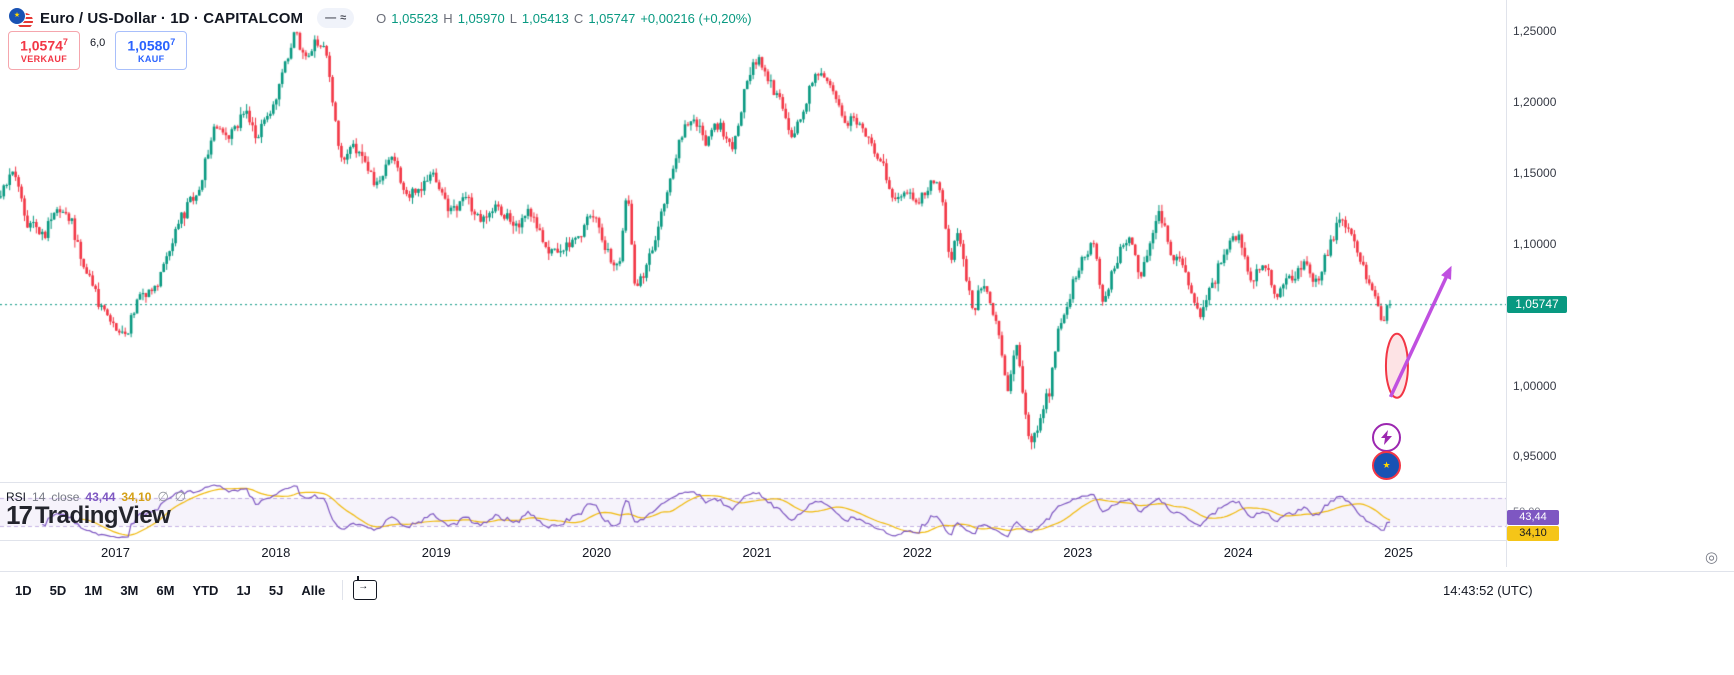  Describe the element at coordinates (39, 497) in the screenshot. I see `rsi-length: 14` at that location.